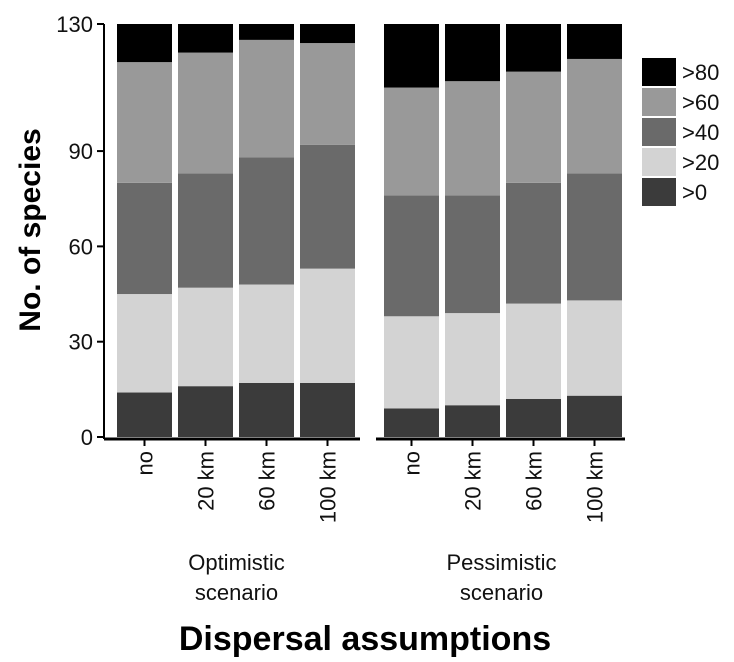  Describe the element at coordinates (700, 72) in the screenshot. I see `legend-label: >80` at that location.